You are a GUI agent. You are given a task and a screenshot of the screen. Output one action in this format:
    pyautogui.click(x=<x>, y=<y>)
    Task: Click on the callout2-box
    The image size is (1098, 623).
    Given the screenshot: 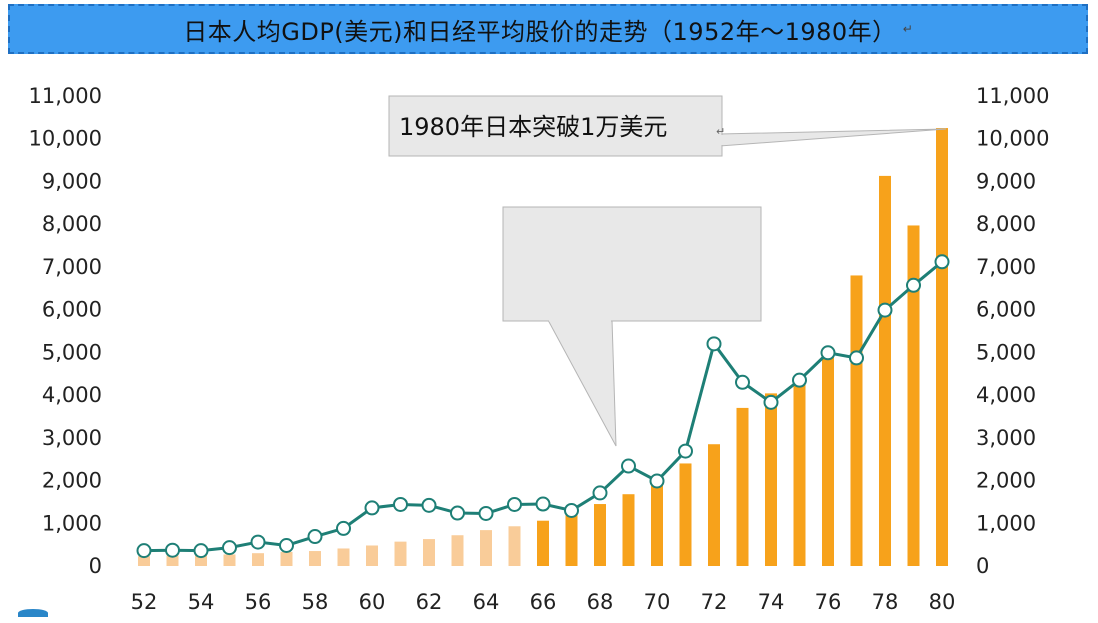 What is the action you would take?
    pyautogui.click(x=632, y=264)
    